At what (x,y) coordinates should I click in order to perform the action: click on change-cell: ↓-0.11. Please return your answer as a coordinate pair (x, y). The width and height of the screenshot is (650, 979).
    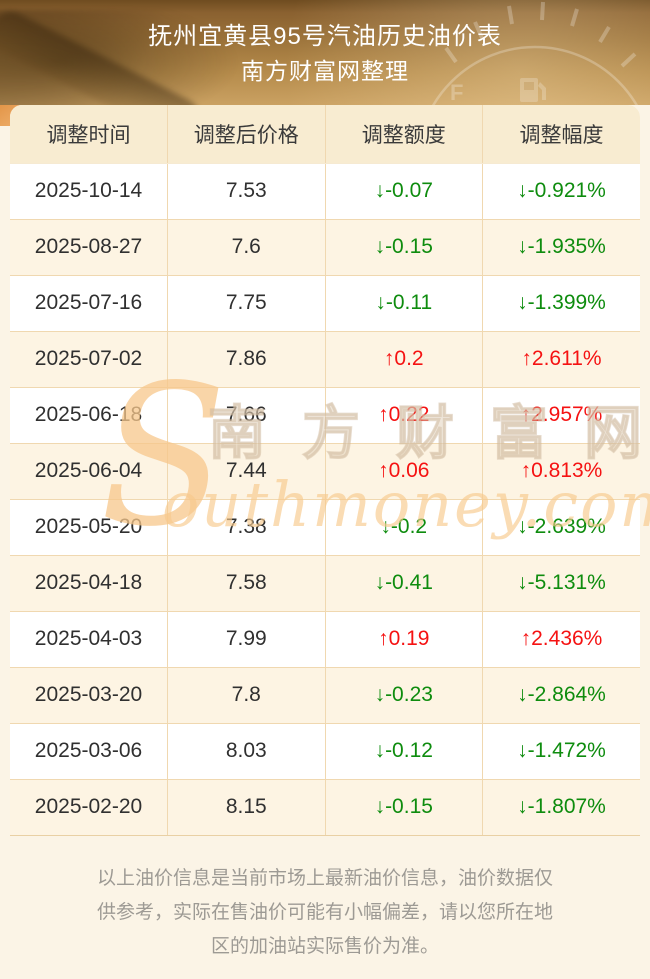
    Looking at the image, I should click on (404, 303).